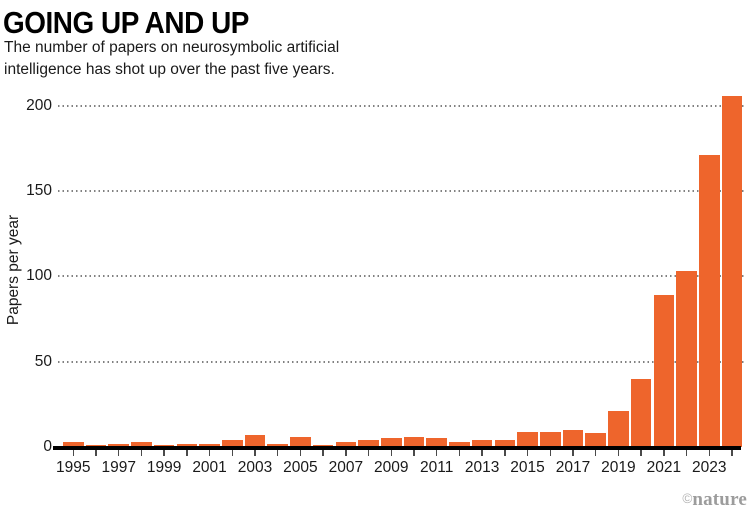 Image resolution: width=751 pixels, height=516 pixels. What do you see at coordinates (414, 452) in the screenshot?
I see `x-tick-2010` at bounding box center [414, 452].